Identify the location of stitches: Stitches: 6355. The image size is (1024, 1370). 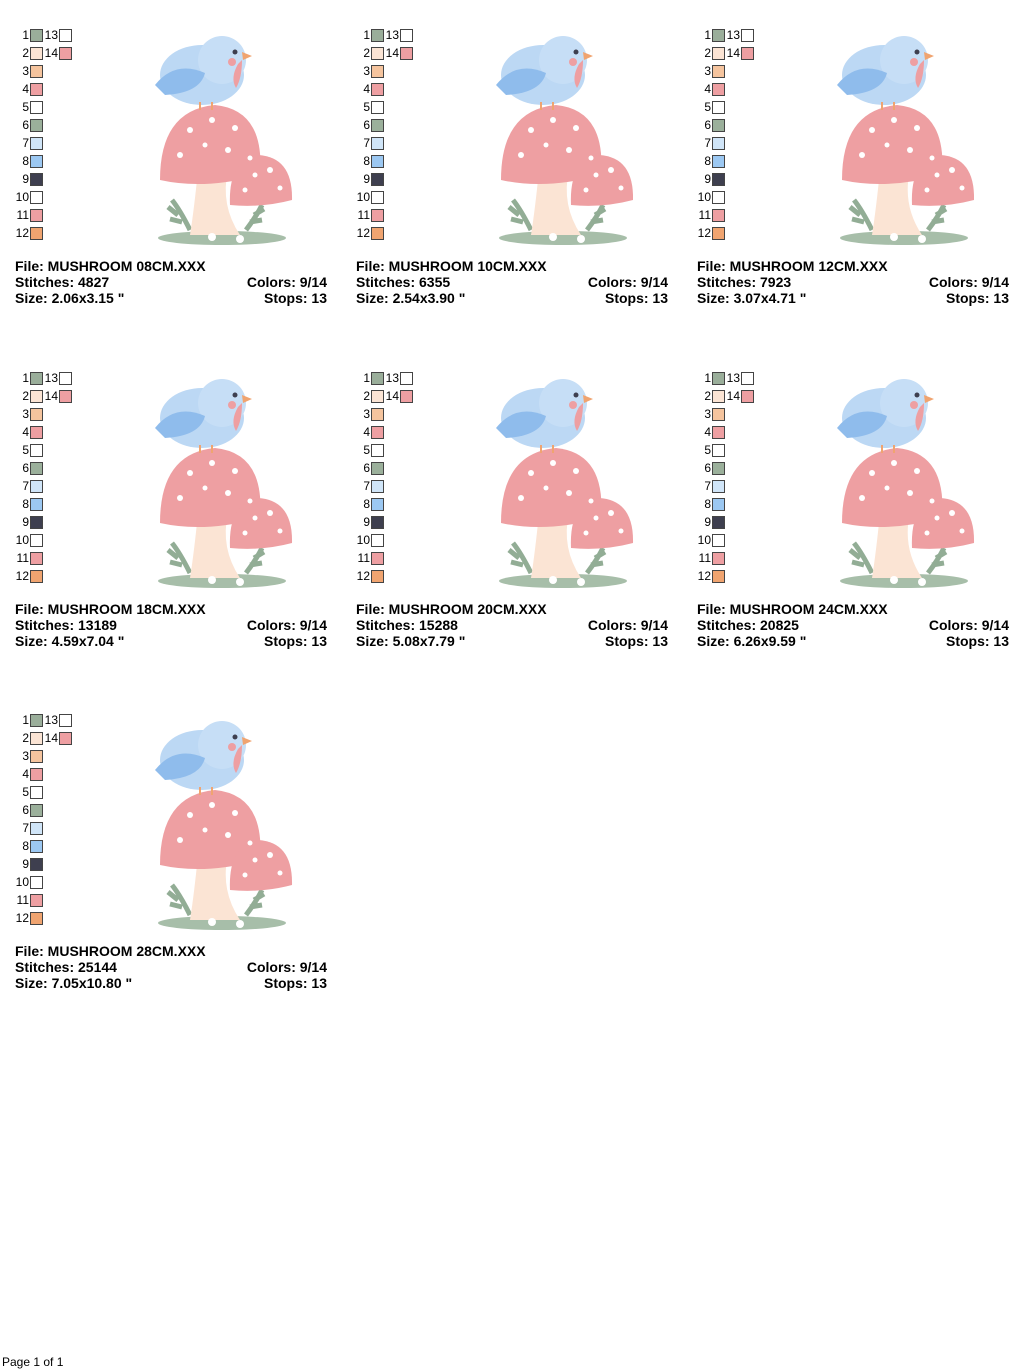
(403, 282).